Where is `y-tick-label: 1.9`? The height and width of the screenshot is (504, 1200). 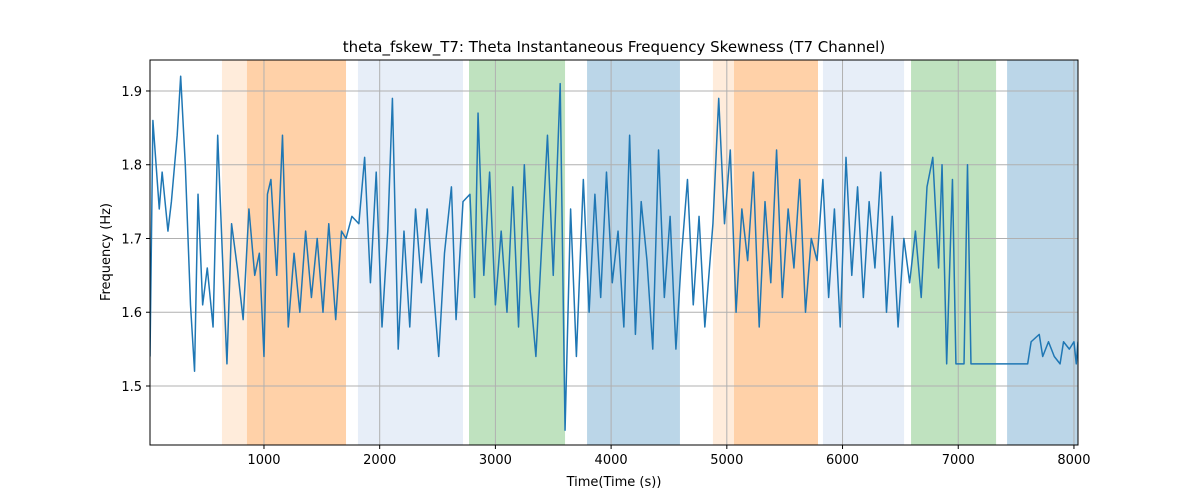
y-tick-label: 1.9 is located at coordinates (131, 92).